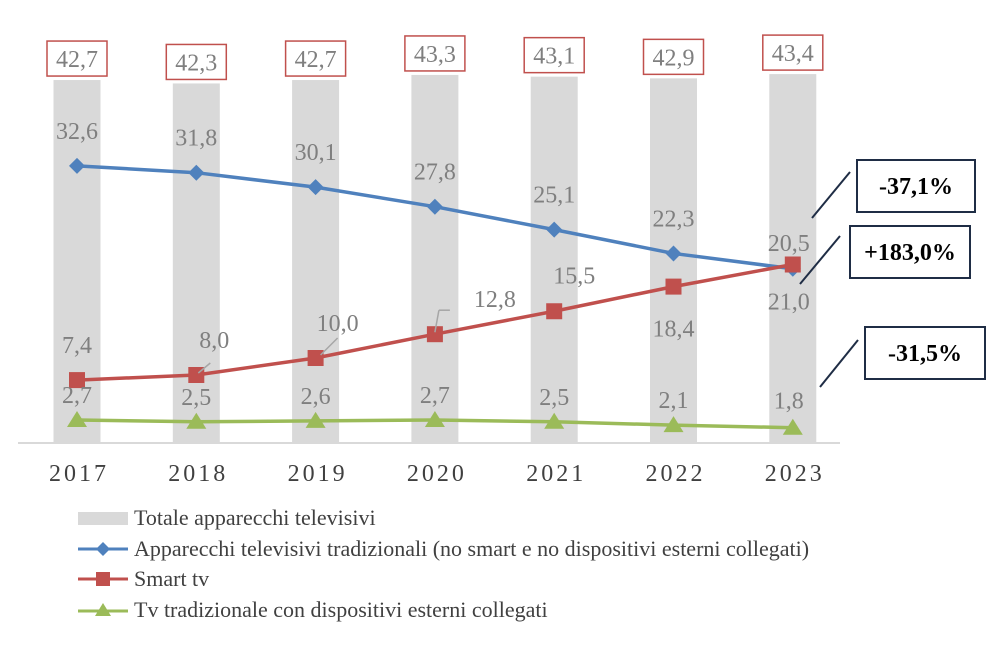 Image resolution: width=1000 pixels, height=645 pixels. What do you see at coordinates (316, 153) in the screenshot?
I see `series-0-data-label: 30,1` at bounding box center [316, 153].